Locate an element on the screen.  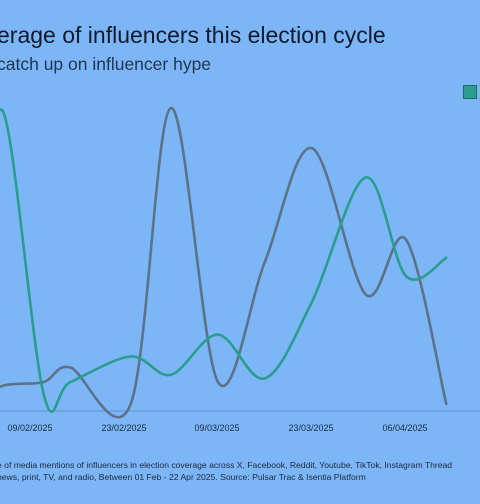
x-tick-label: 09/03/2025 is located at coordinates (216, 428).